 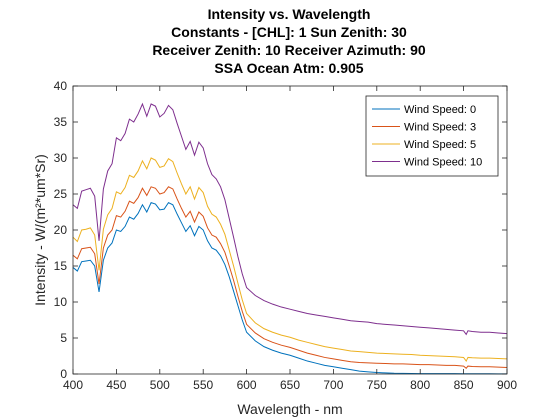 I want to click on x-tick-label-1: 450, so click(x=116, y=385).